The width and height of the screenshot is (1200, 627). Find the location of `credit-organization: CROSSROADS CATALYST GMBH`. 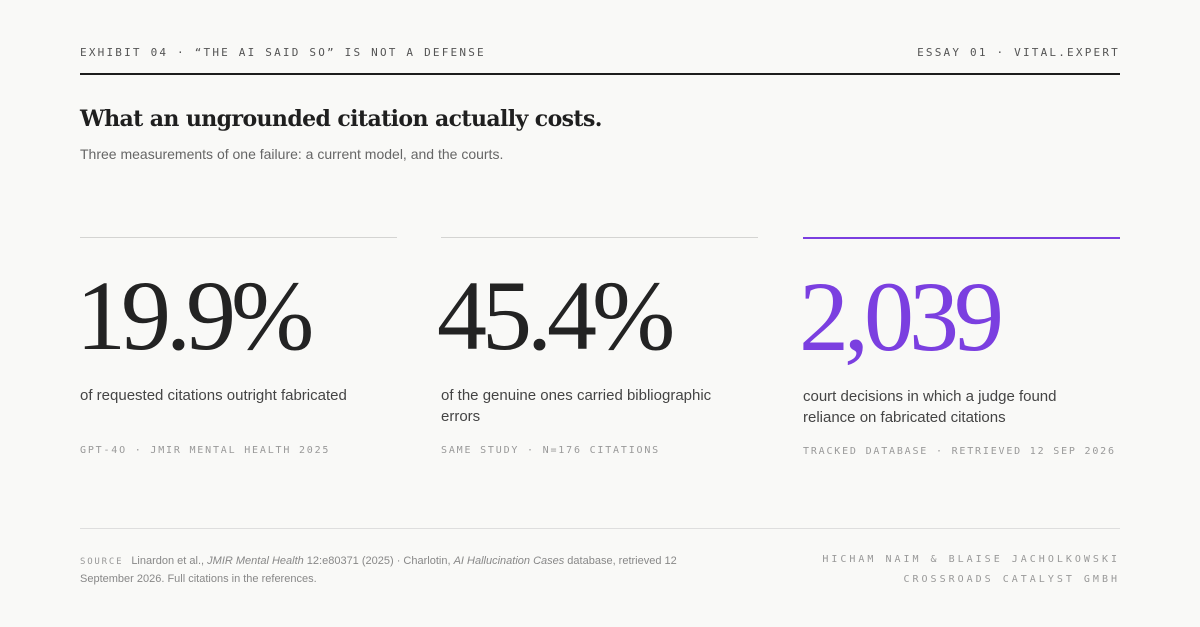

credit-organization: CROSSROADS CATALYST GMBH is located at coordinates (1011, 579).